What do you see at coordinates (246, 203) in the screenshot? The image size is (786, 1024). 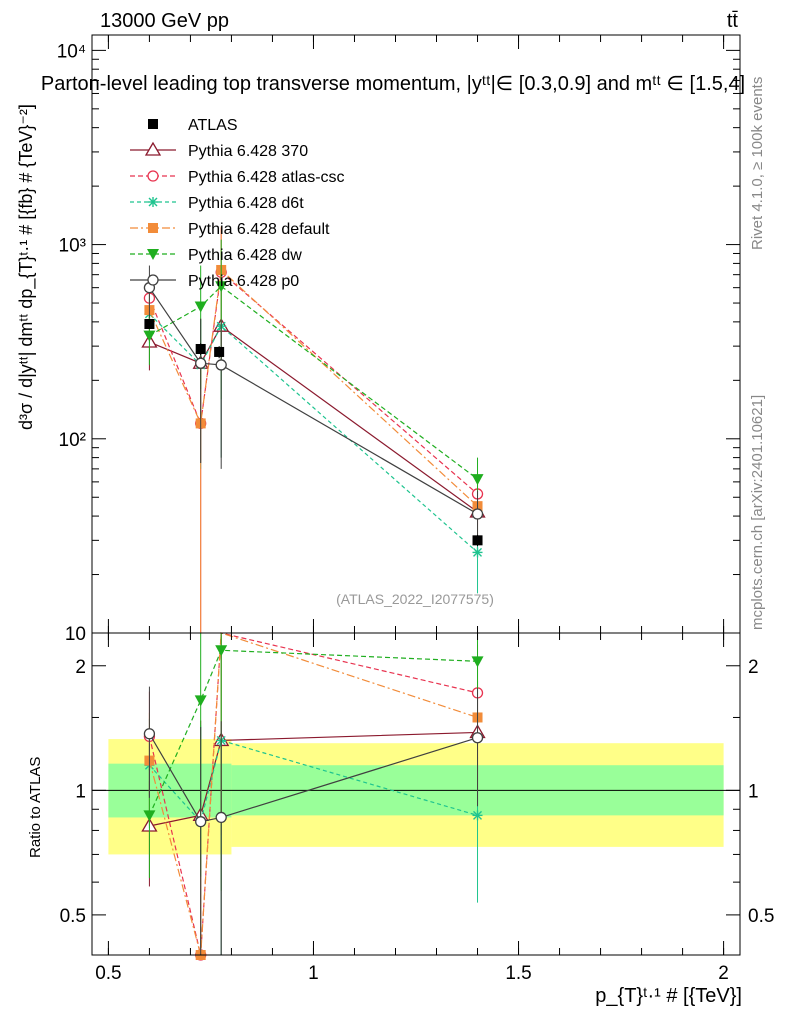 I see `legend-label-d6t: Pythia 6.428 d6t` at bounding box center [246, 203].